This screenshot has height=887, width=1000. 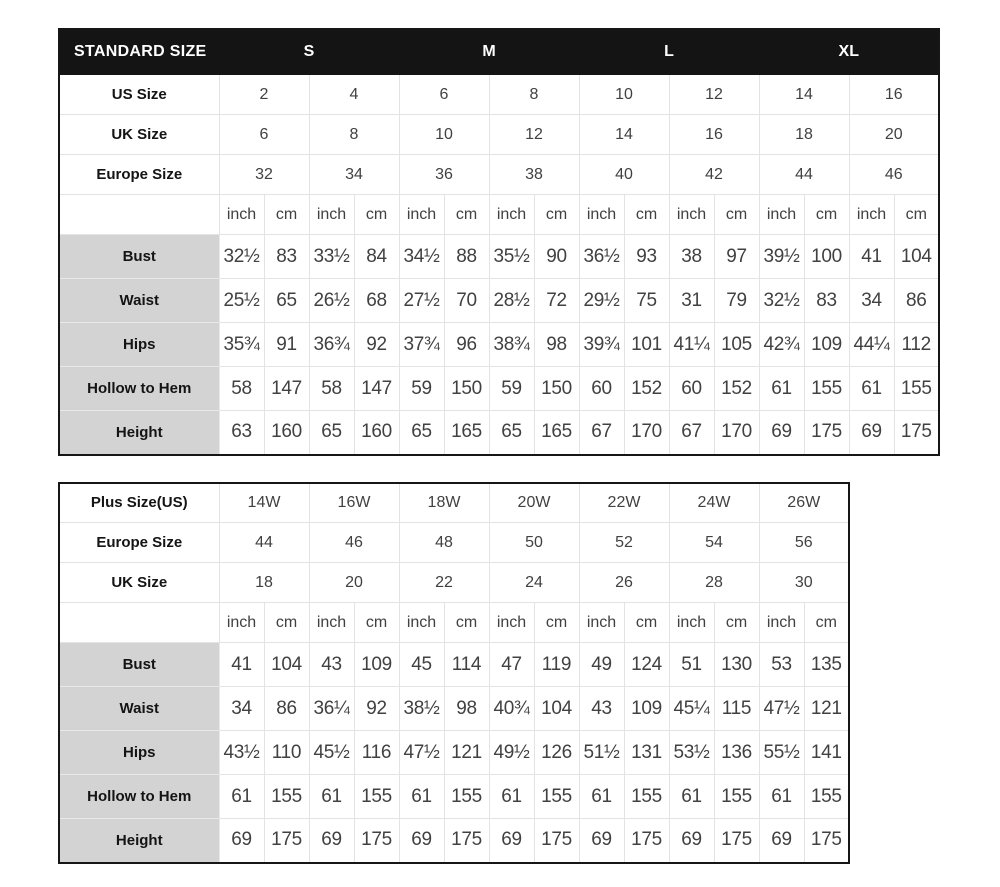 What do you see at coordinates (354, 502) in the screenshot?
I see `size-value-cell: 16W` at bounding box center [354, 502].